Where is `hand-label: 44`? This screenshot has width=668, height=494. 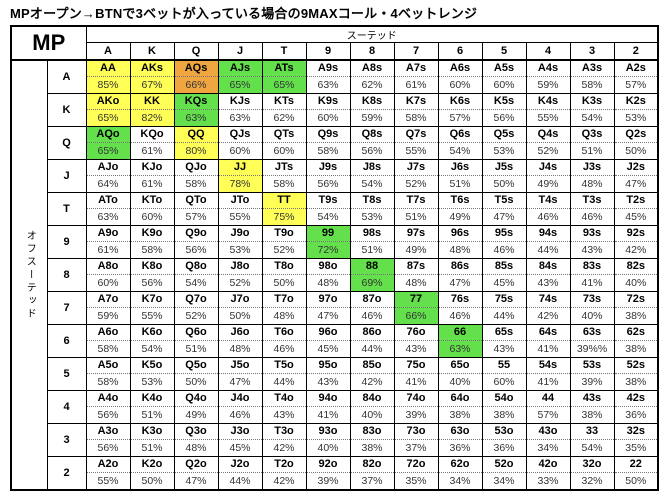
hand-label: 44 is located at coordinates (548, 399).